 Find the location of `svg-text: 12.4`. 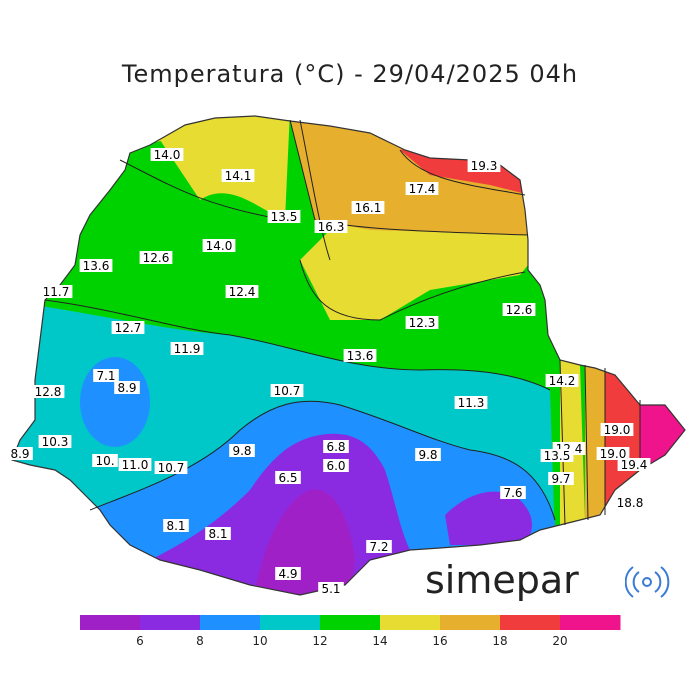

svg-text: 12.4 is located at coordinates (242, 292).